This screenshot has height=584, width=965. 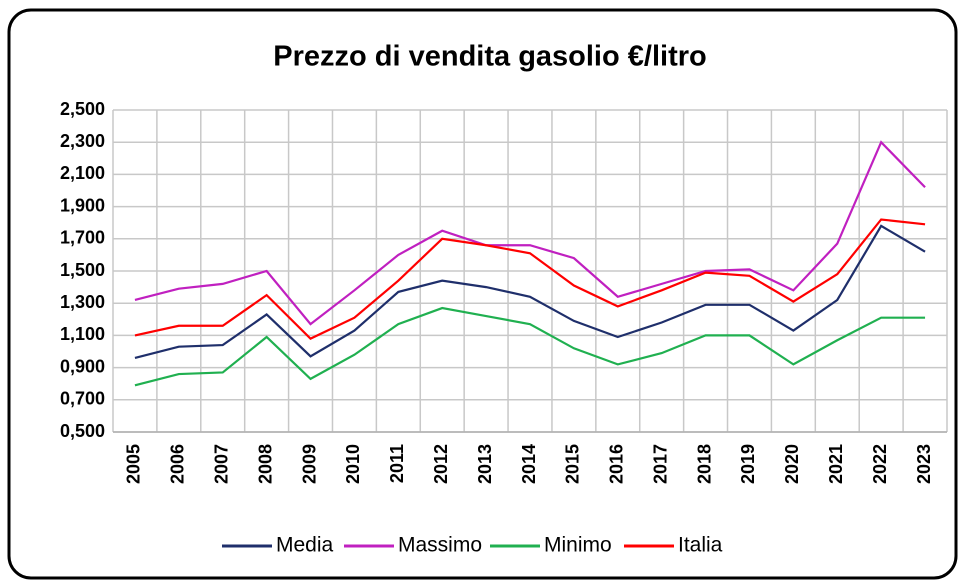 What do you see at coordinates (485, 464) in the screenshot?
I see `x-tick-label: 2013` at bounding box center [485, 464].